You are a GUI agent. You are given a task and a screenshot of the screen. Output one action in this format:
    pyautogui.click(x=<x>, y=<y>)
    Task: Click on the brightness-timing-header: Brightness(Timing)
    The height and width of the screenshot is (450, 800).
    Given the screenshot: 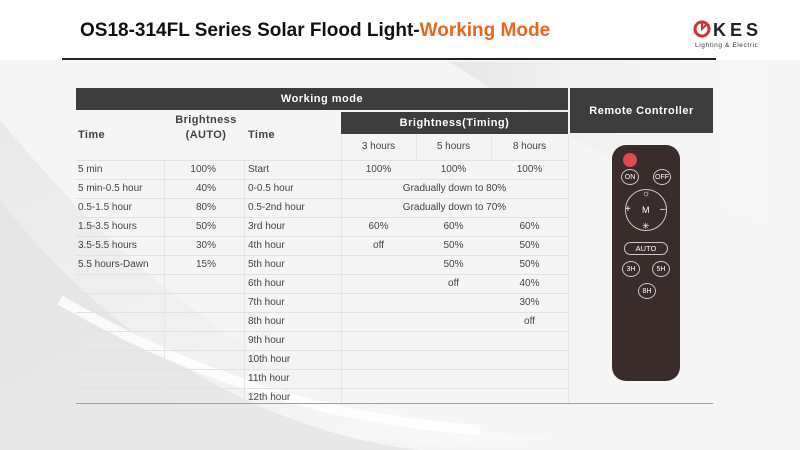 What is the action you would take?
    pyautogui.click(x=454, y=123)
    